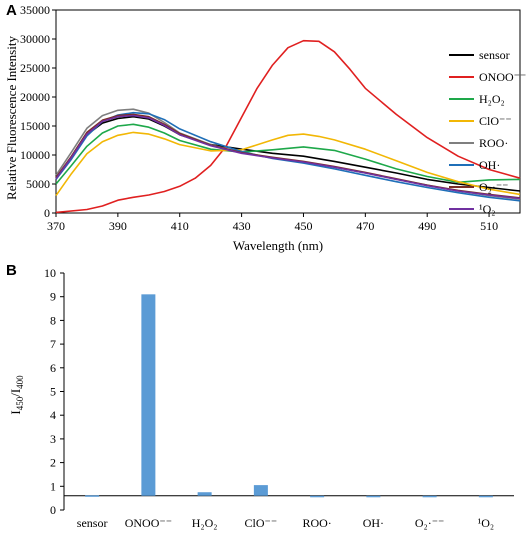 This screenshot has height=536, width=529. Describe the element at coordinates (11, 10) in the screenshot. I see `panel-a-label: A` at that location.